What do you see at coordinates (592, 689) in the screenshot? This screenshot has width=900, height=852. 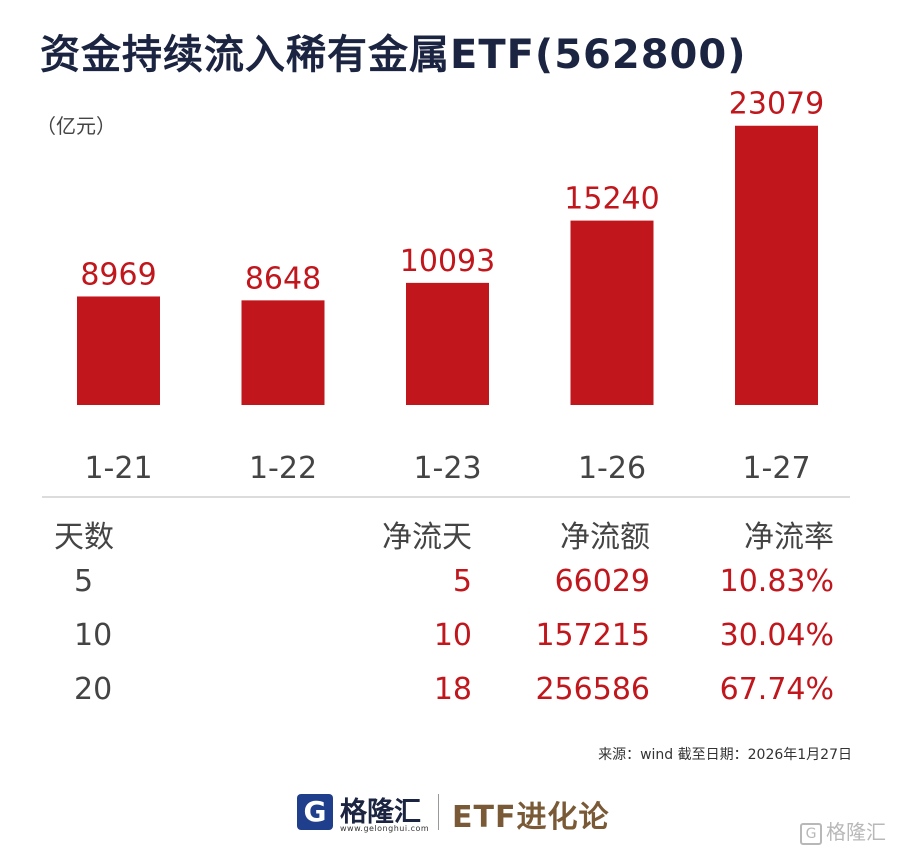 I see `table-cell: 256586` at bounding box center [592, 689].